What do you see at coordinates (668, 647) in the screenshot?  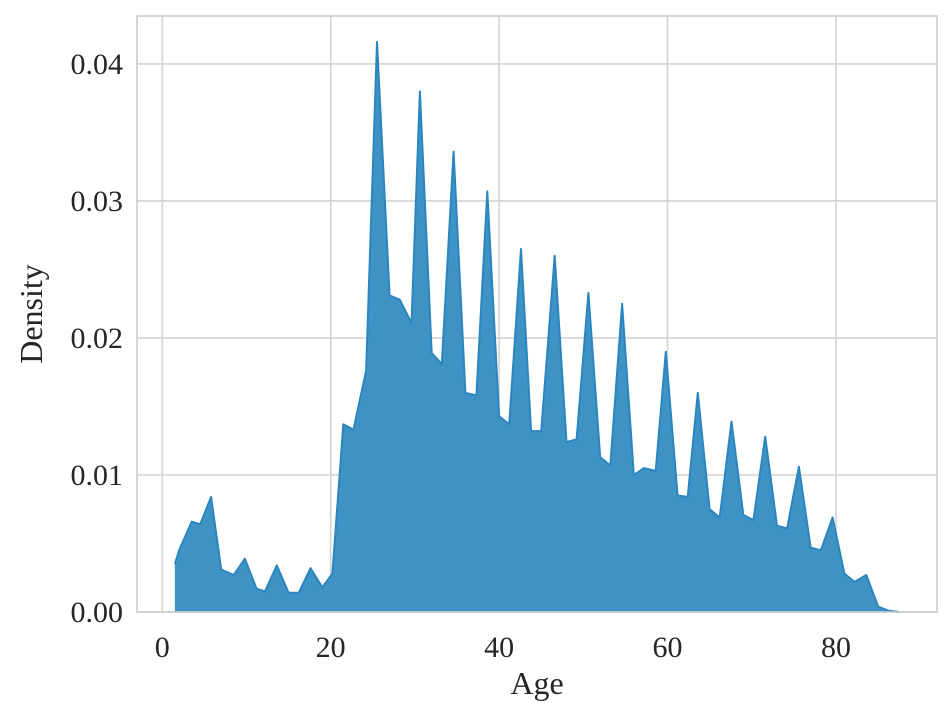 I see `x-tick-label: 60` at bounding box center [668, 647].